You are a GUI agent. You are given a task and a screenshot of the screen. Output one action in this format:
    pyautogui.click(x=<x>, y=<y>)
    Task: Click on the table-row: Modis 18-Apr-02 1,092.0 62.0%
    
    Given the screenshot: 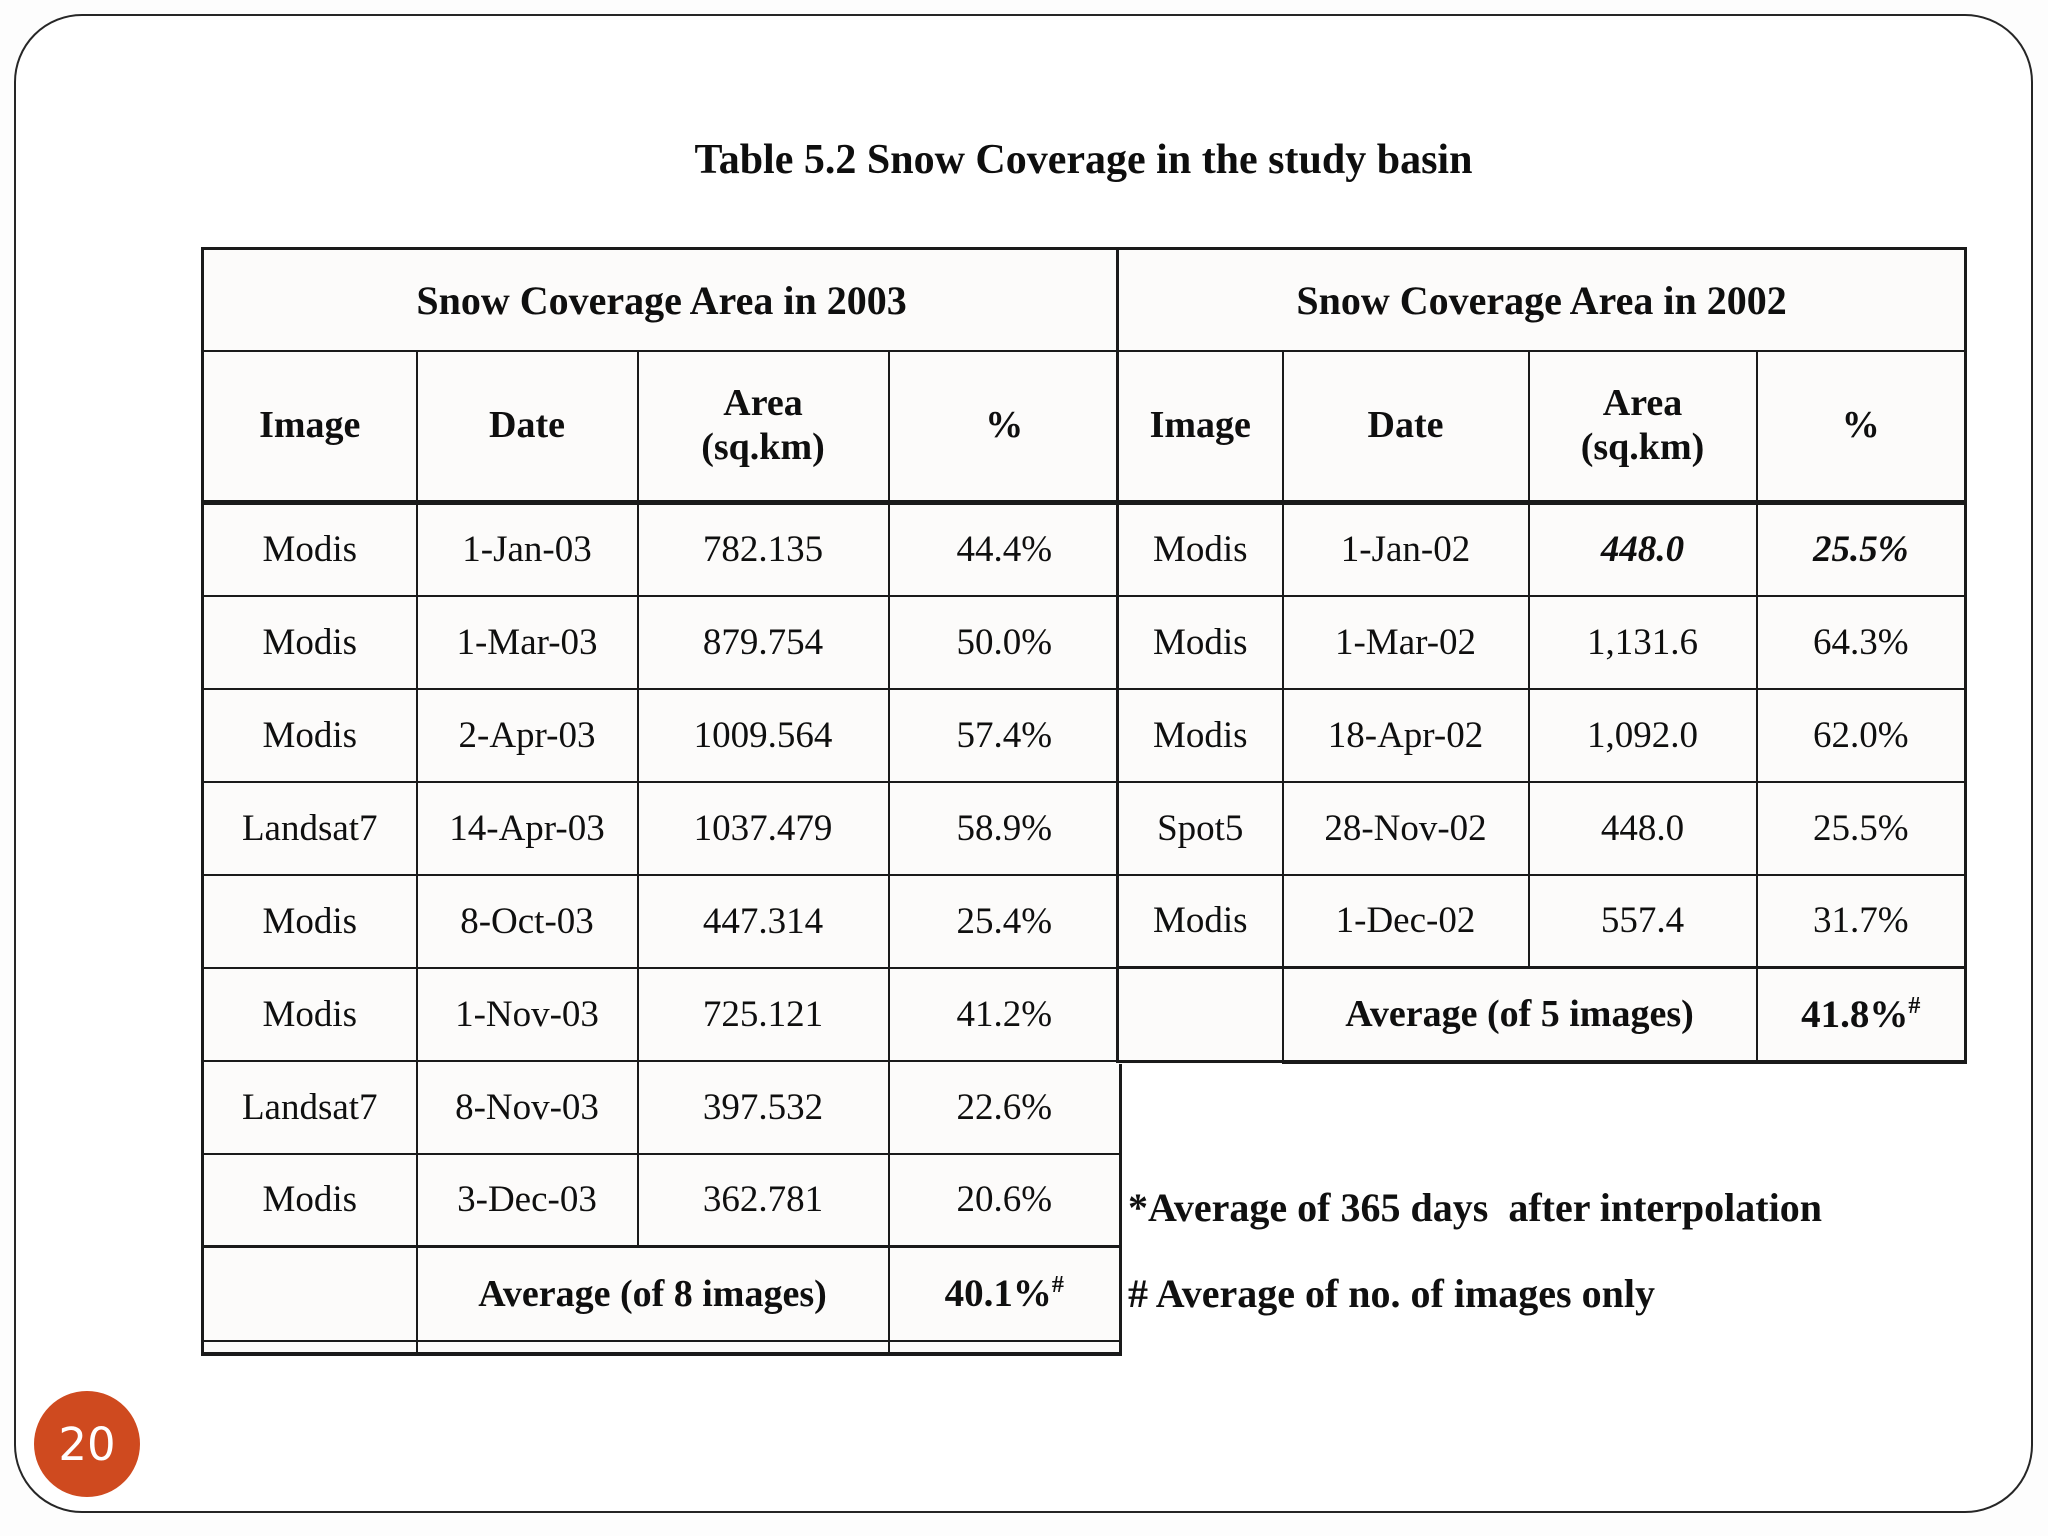 What is the action you would take?
    pyautogui.click(x=1541, y=735)
    